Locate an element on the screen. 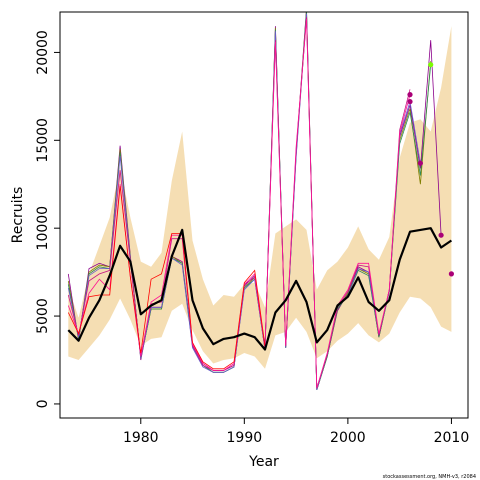 The image size is (480, 480). y-tick-label-5000: 5000 is located at coordinates (43, 316).